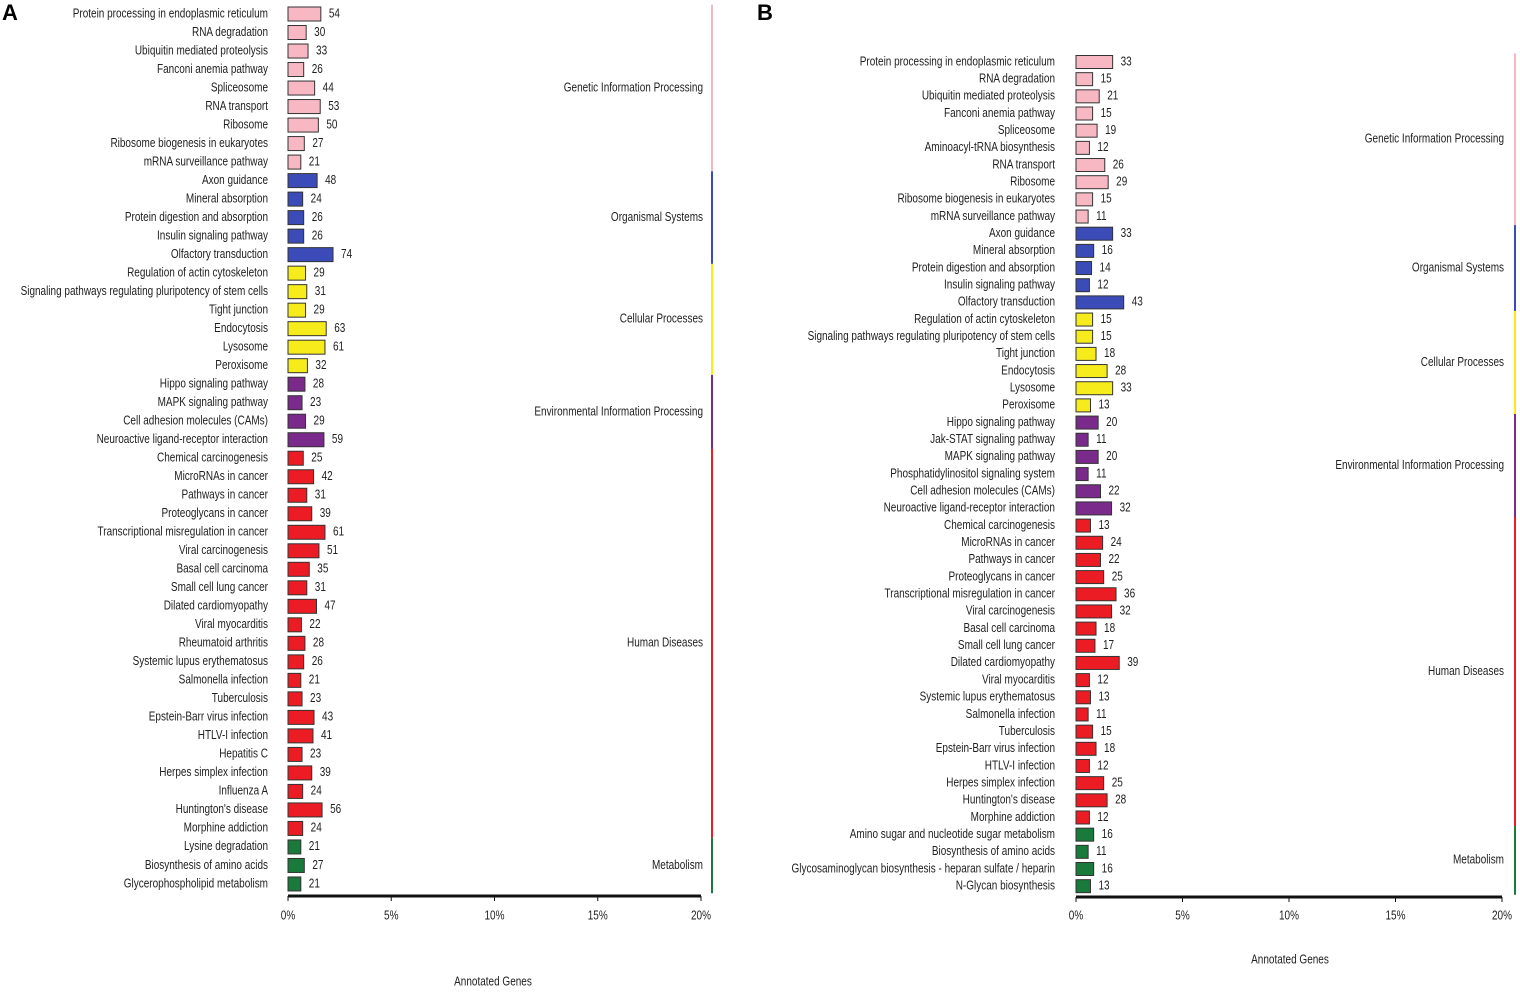 This screenshot has height=994, width=1520. What do you see at coordinates (316, 791) in the screenshot?
I see `count-label: 24` at bounding box center [316, 791].